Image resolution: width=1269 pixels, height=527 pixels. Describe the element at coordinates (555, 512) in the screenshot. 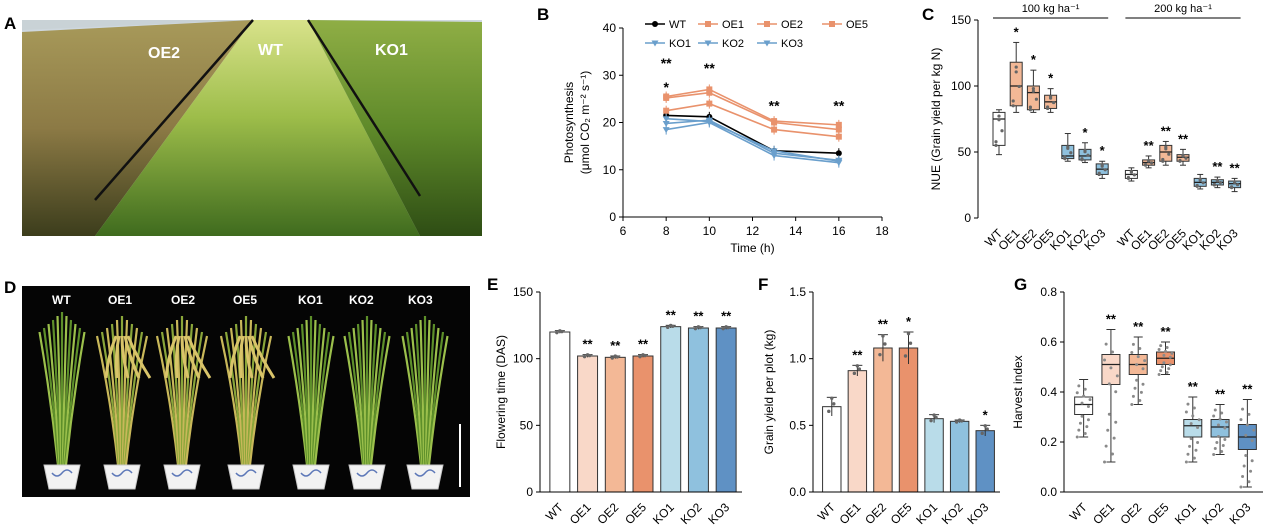

I see `chart-e-category-label: WT` at that location.